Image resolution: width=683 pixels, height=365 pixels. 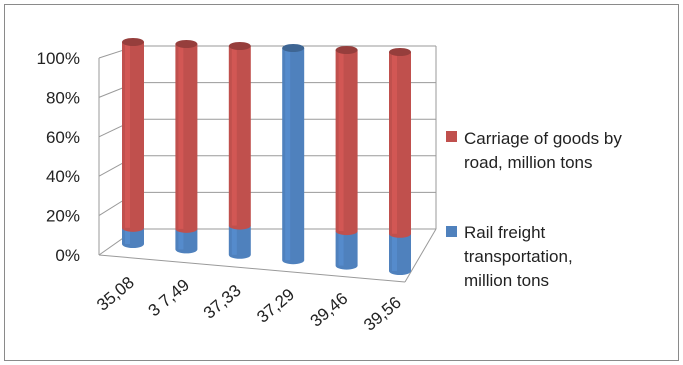 What do you see at coordinates (63, 216) in the screenshot?
I see `y-tick-label: 20%` at bounding box center [63, 216].